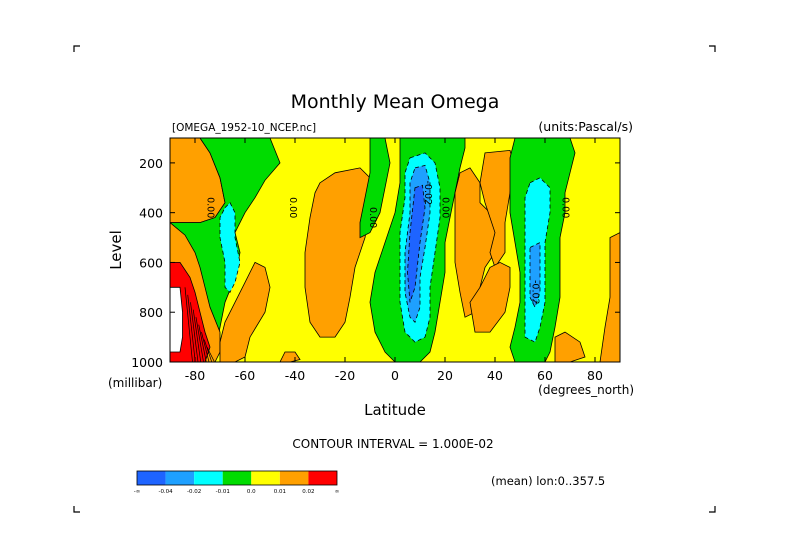  Describe the element at coordinates (586, 390) in the screenshot. I see `x-units-label: (degrees_north)` at that location.